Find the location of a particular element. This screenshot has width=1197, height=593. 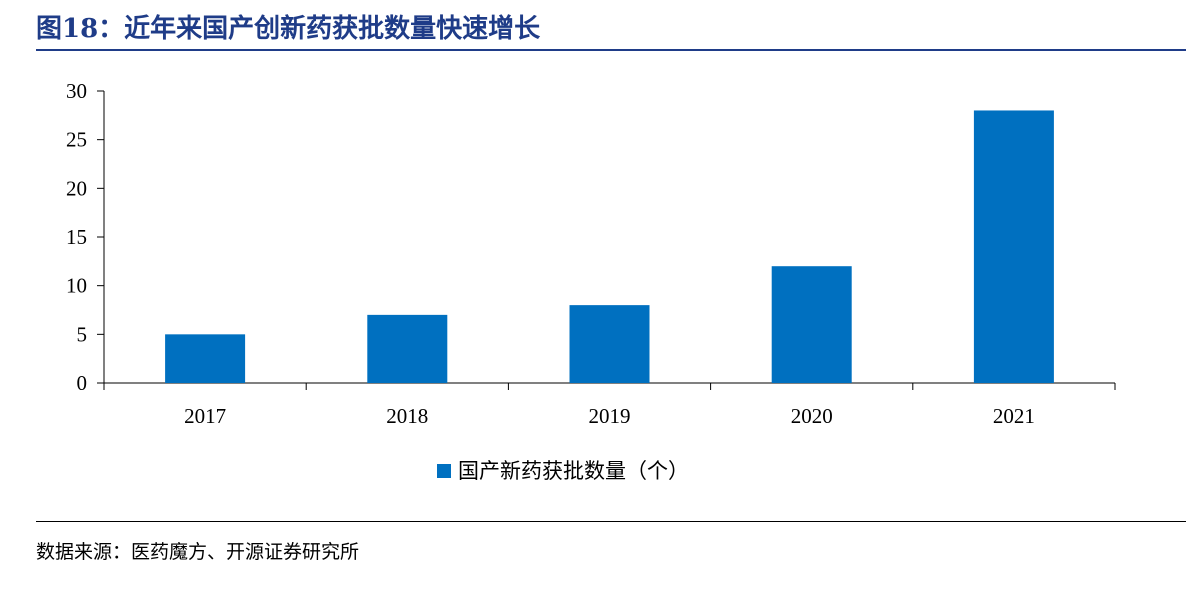

x-tick-label: 2019 is located at coordinates (610, 416).